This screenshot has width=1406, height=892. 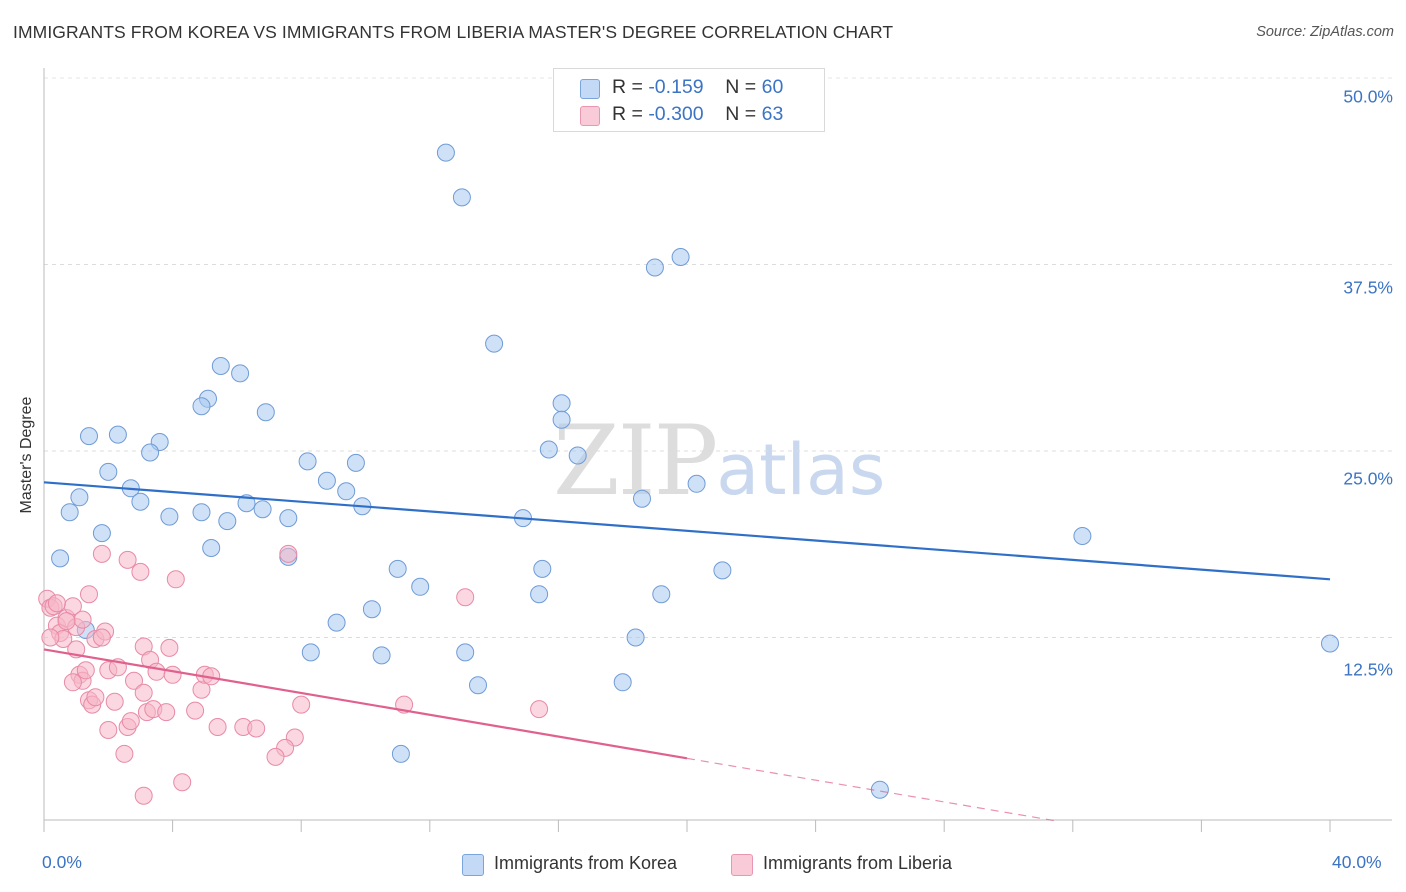 I want to click on bottom-legend-swatch-liberia, so click(x=742, y=865).